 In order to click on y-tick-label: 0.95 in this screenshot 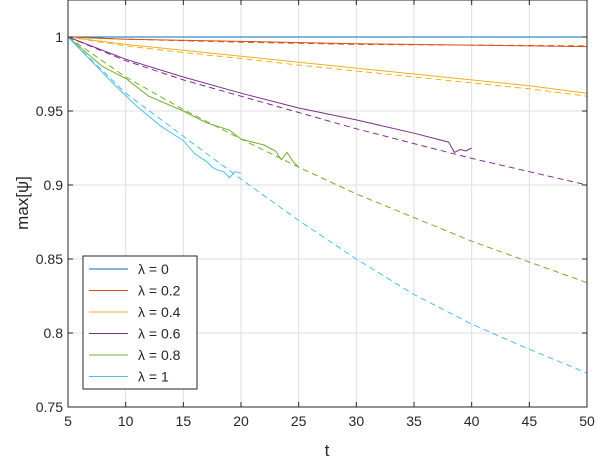, I will do `click(49, 111)`.